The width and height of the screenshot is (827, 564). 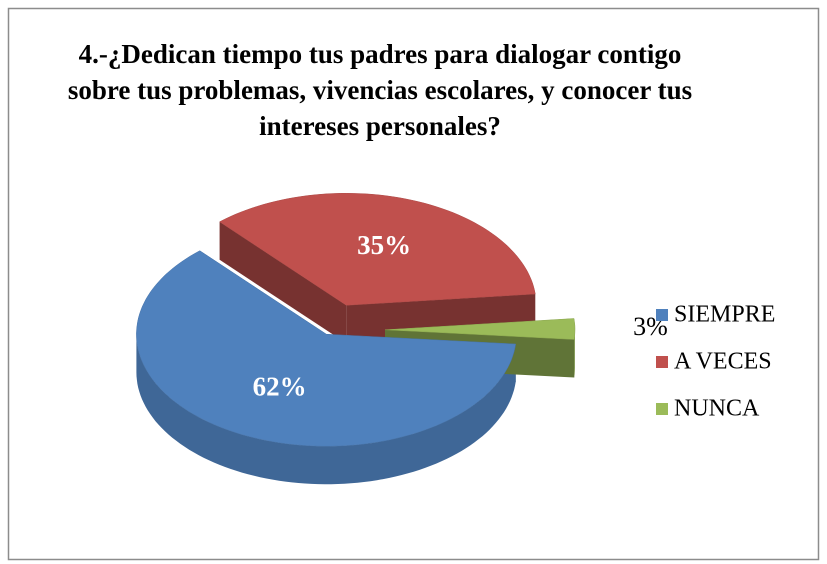 What do you see at coordinates (384, 245) in the screenshot?
I see `data-label: 35%` at bounding box center [384, 245].